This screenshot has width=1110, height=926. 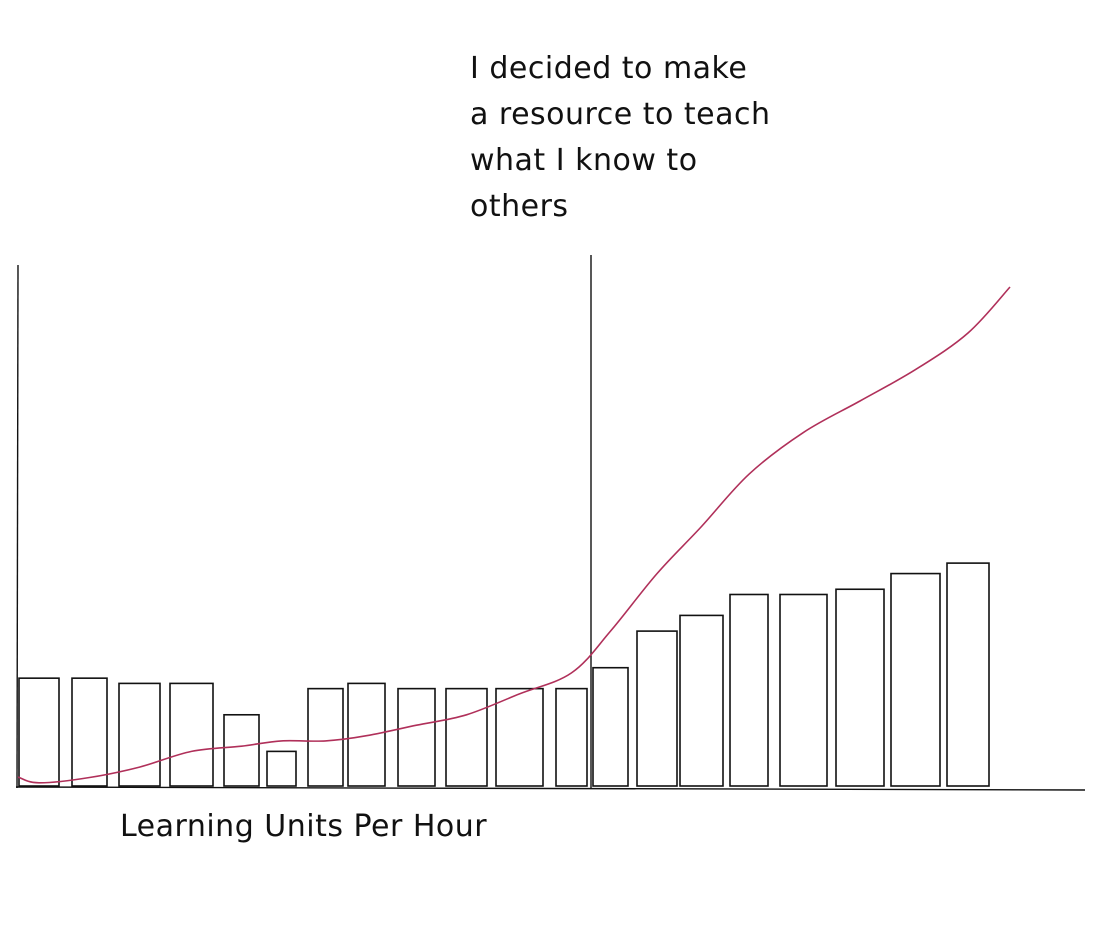 What do you see at coordinates (17, 526) in the screenshot?
I see `y-axis` at bounding box center [17, 526].